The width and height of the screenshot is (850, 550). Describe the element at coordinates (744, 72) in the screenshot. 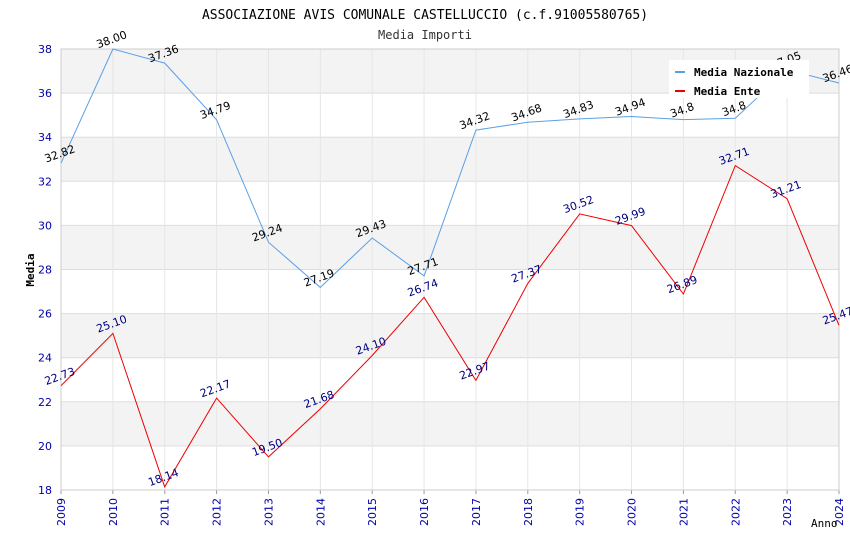

I see `legend-label: Media Nazionale` at that location.